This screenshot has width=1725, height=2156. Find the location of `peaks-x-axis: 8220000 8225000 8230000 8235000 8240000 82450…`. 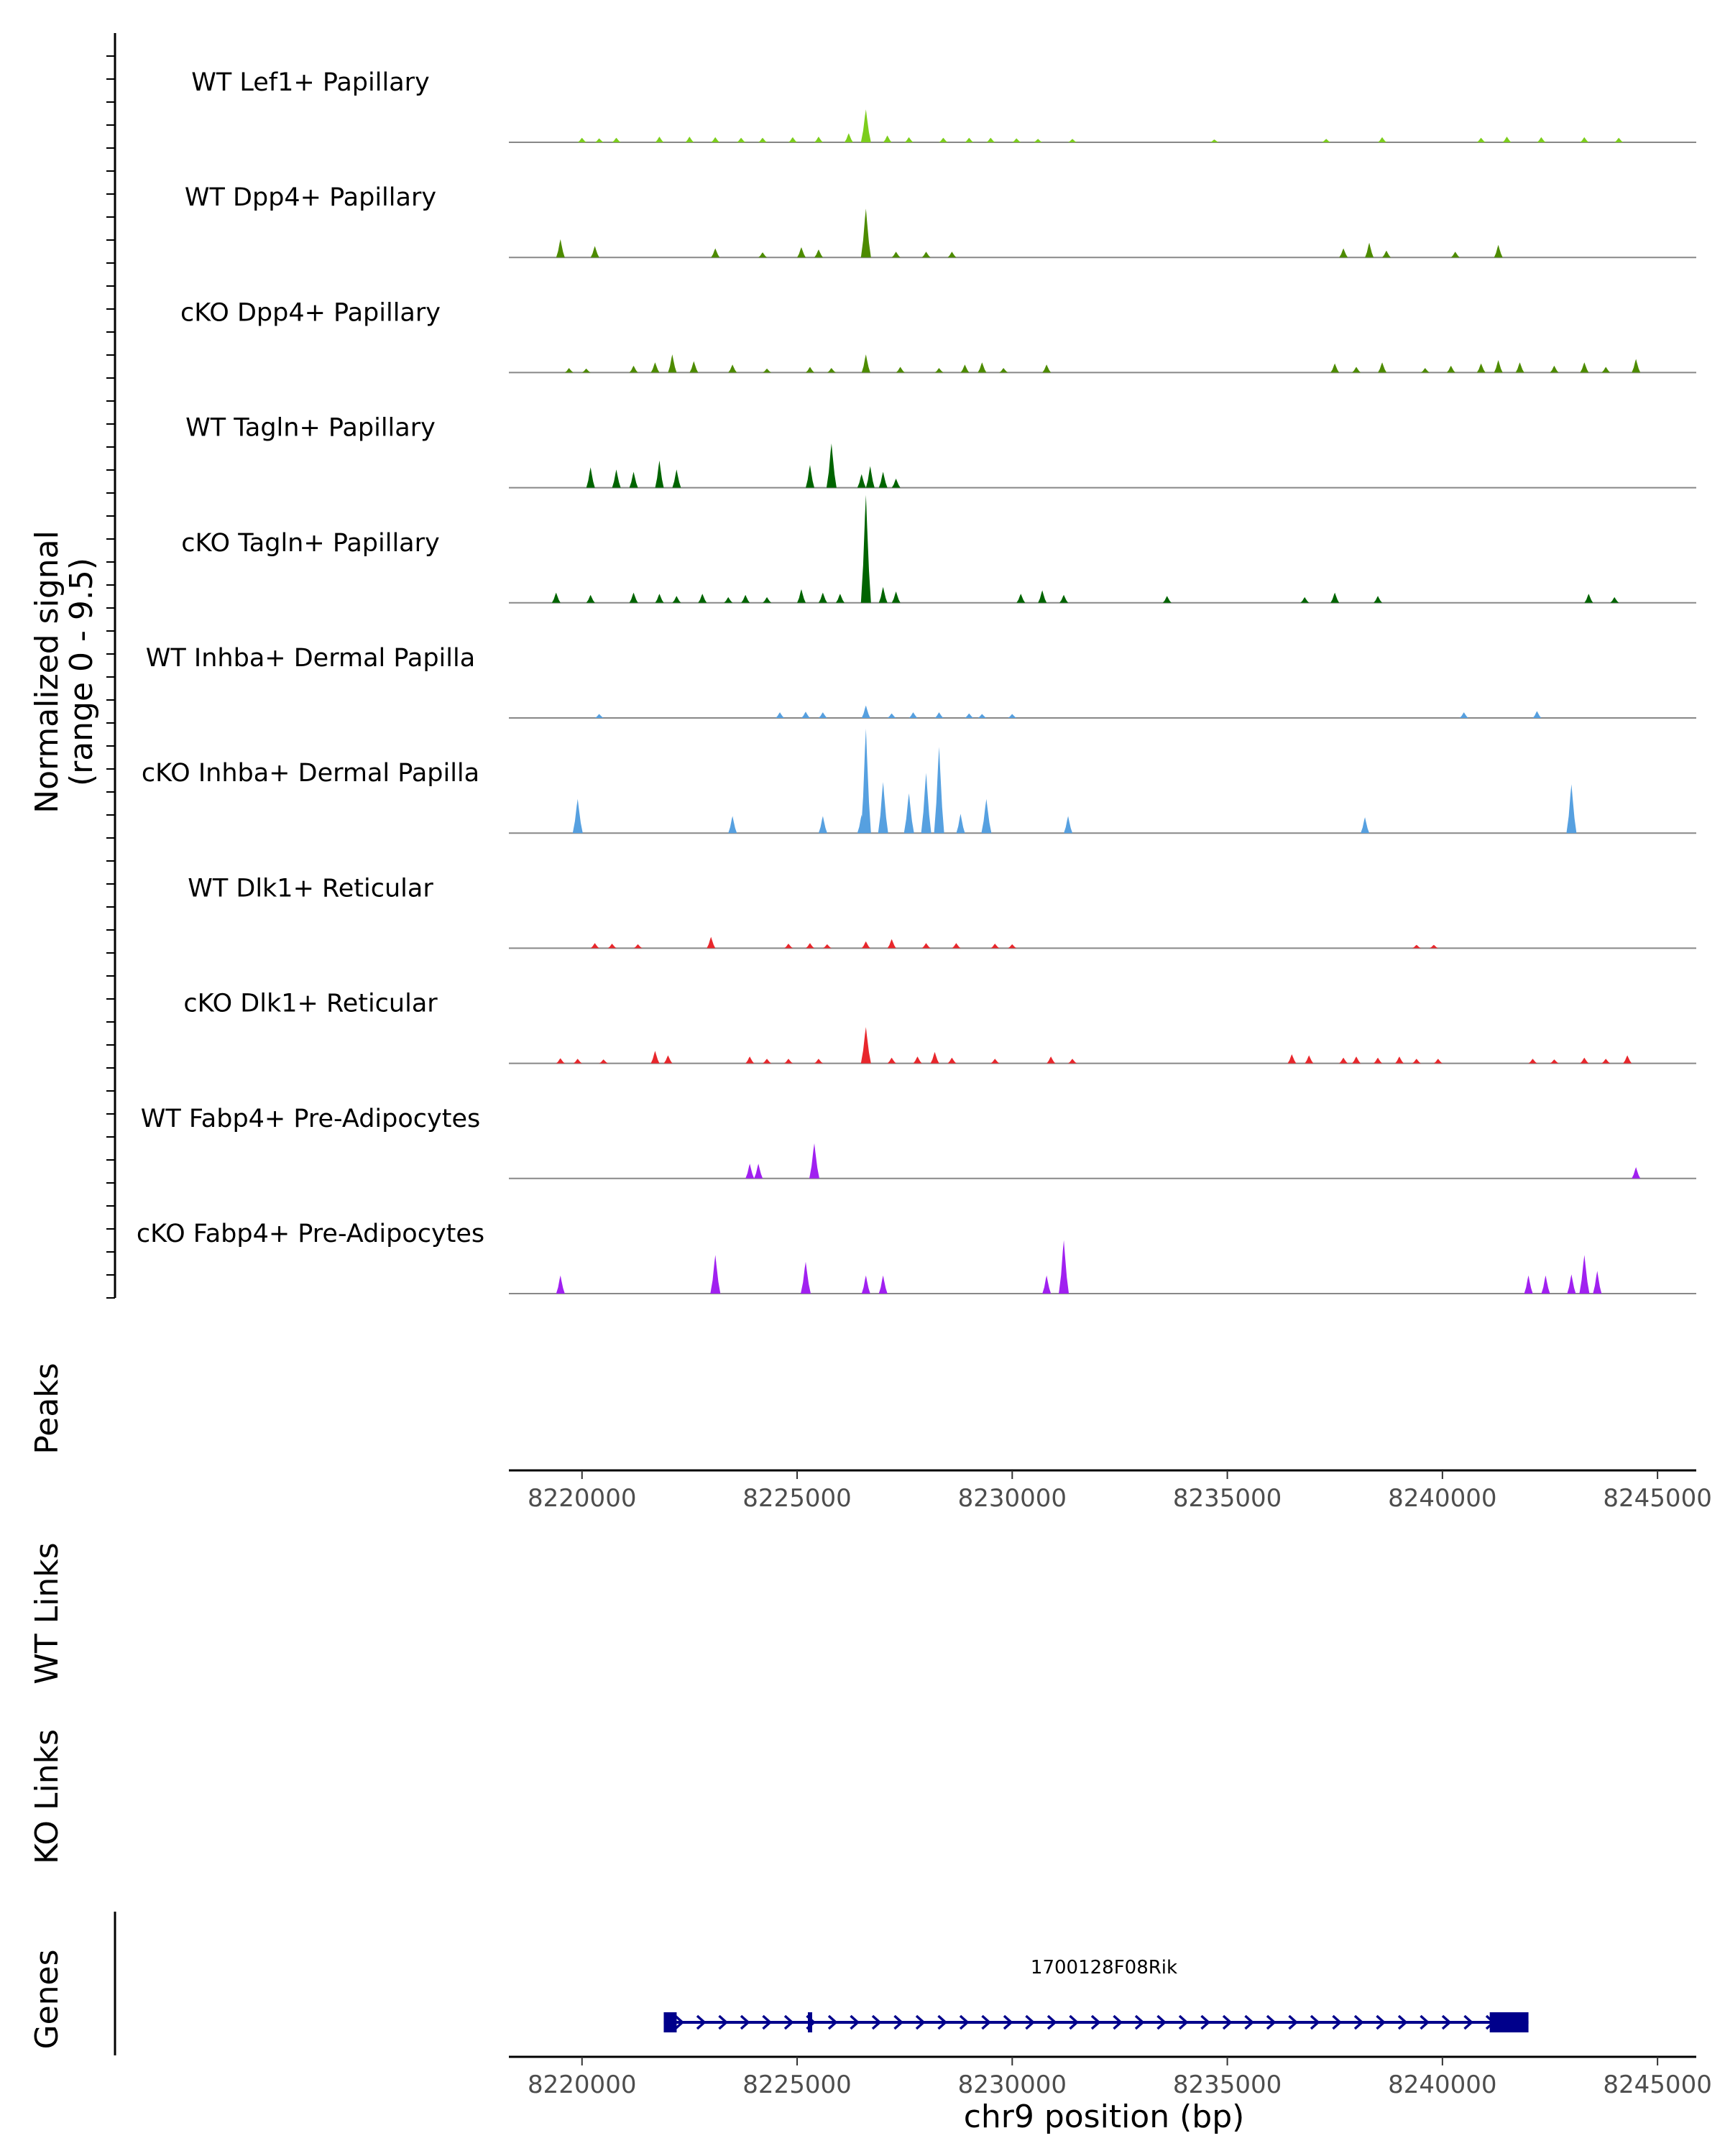

peaks-x-axis: 8220000 8225000 8230000 8235000 8240000 82450… is located at coordinates (1120, 1492).